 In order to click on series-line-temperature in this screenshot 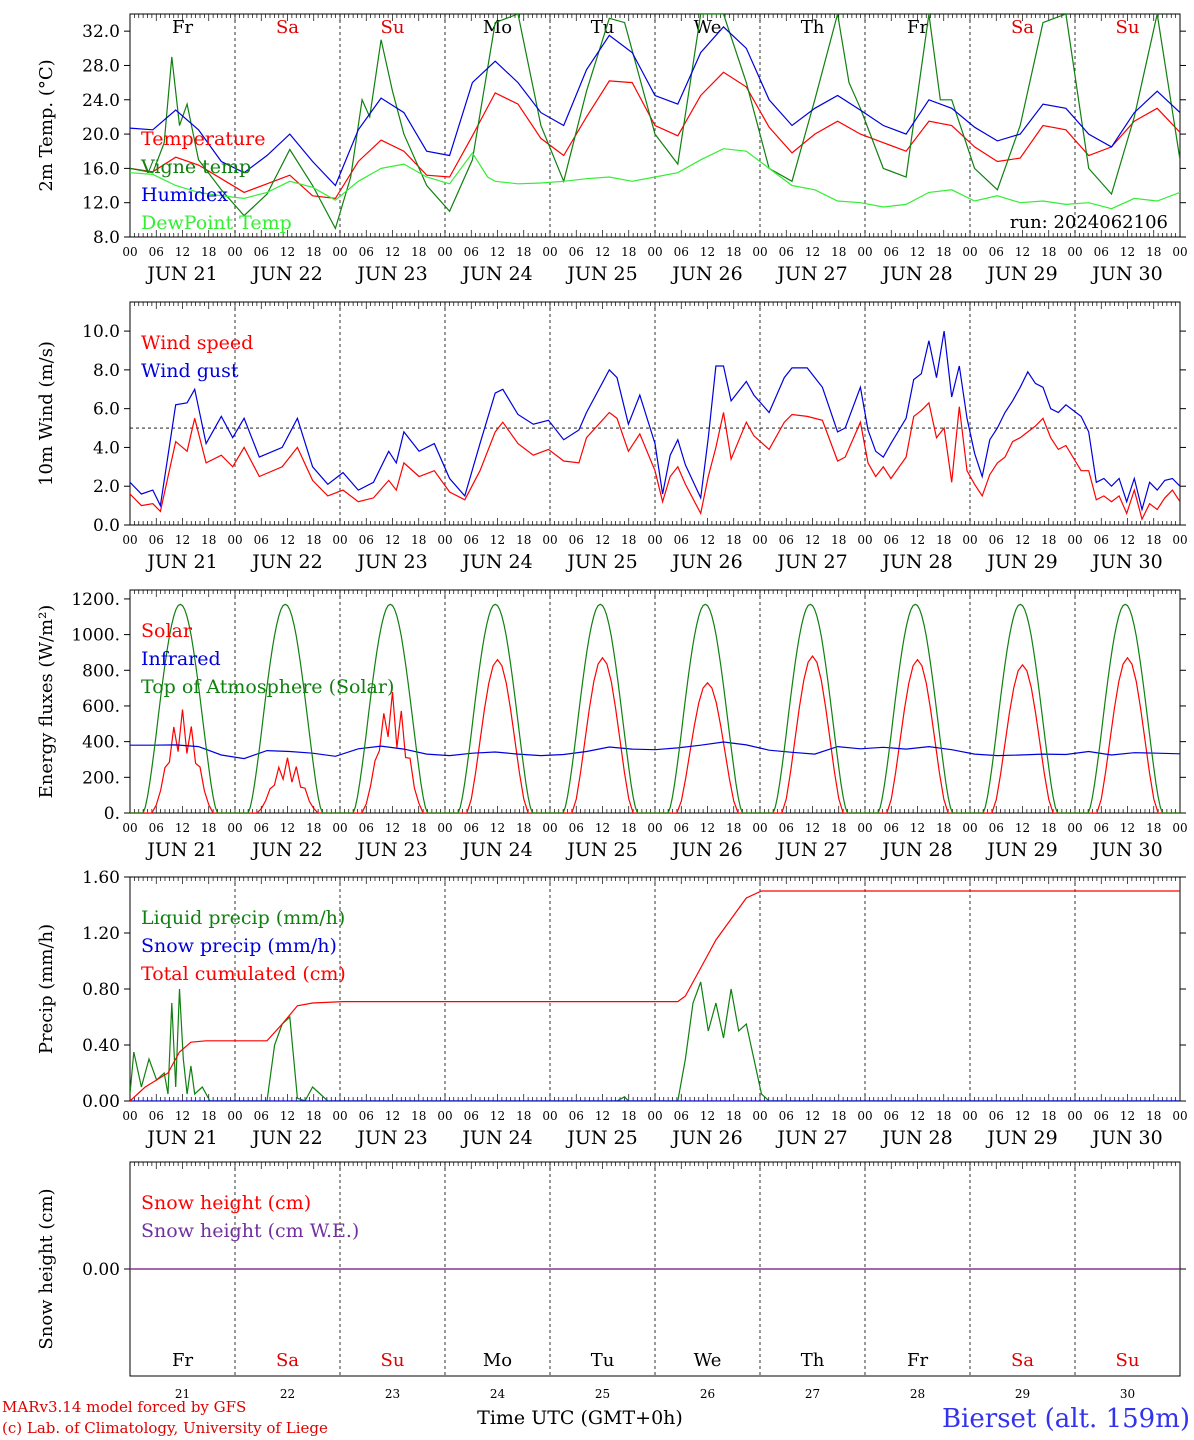, I will do `click(655, 135)`.